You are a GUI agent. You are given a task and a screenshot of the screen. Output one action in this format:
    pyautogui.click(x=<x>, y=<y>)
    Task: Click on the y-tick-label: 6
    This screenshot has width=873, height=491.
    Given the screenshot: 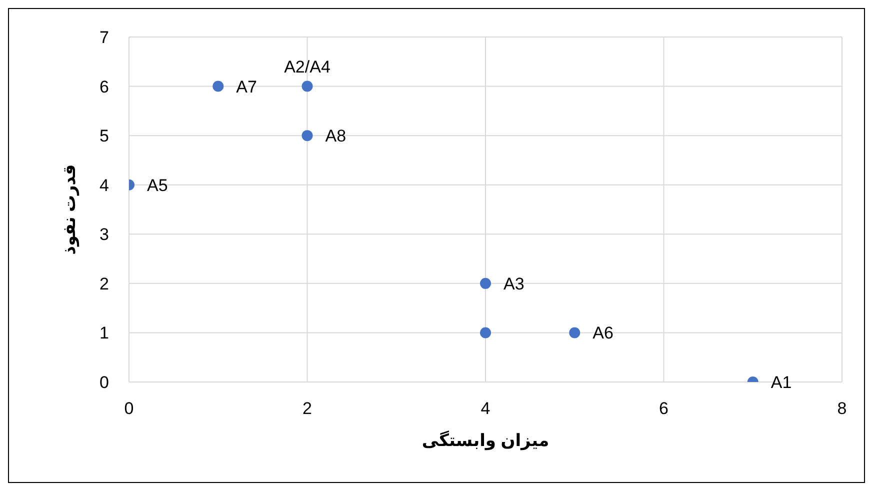 What is the action you would take?
    pyautogui.click(x=104, y=86)
    